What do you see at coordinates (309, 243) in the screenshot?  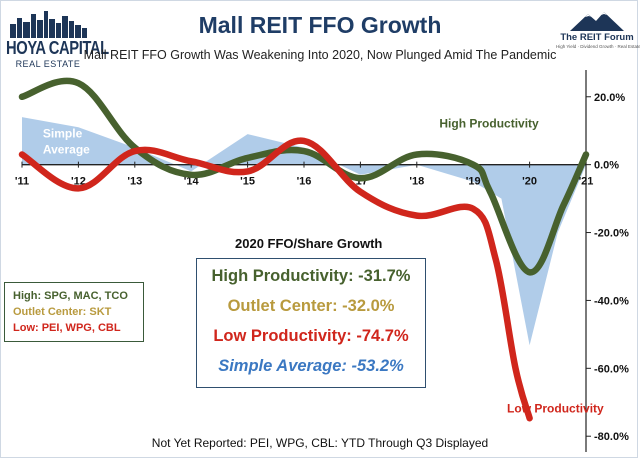 I see `stats-title: 2020 FFO/Share Growth` at bounding box center [309, 243].